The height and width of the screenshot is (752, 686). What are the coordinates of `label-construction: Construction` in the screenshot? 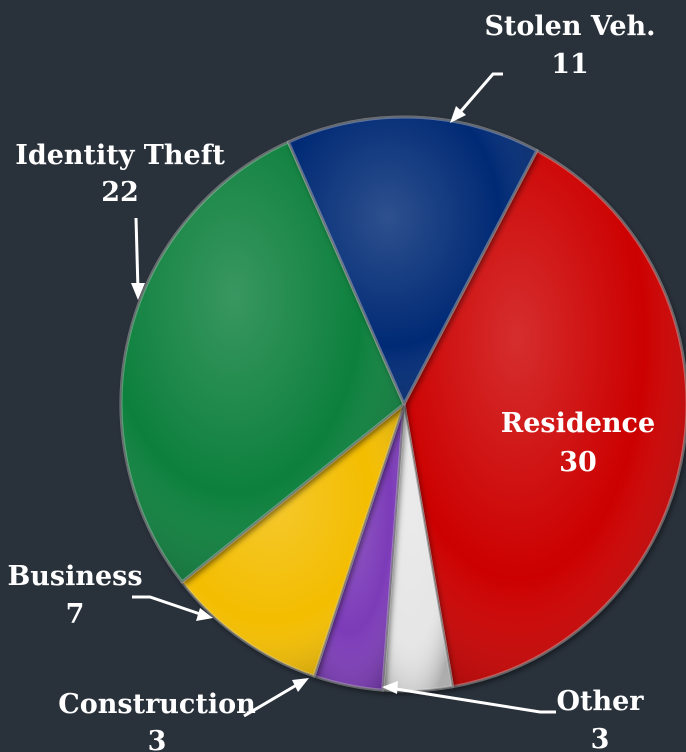 It's located at (157, 704).